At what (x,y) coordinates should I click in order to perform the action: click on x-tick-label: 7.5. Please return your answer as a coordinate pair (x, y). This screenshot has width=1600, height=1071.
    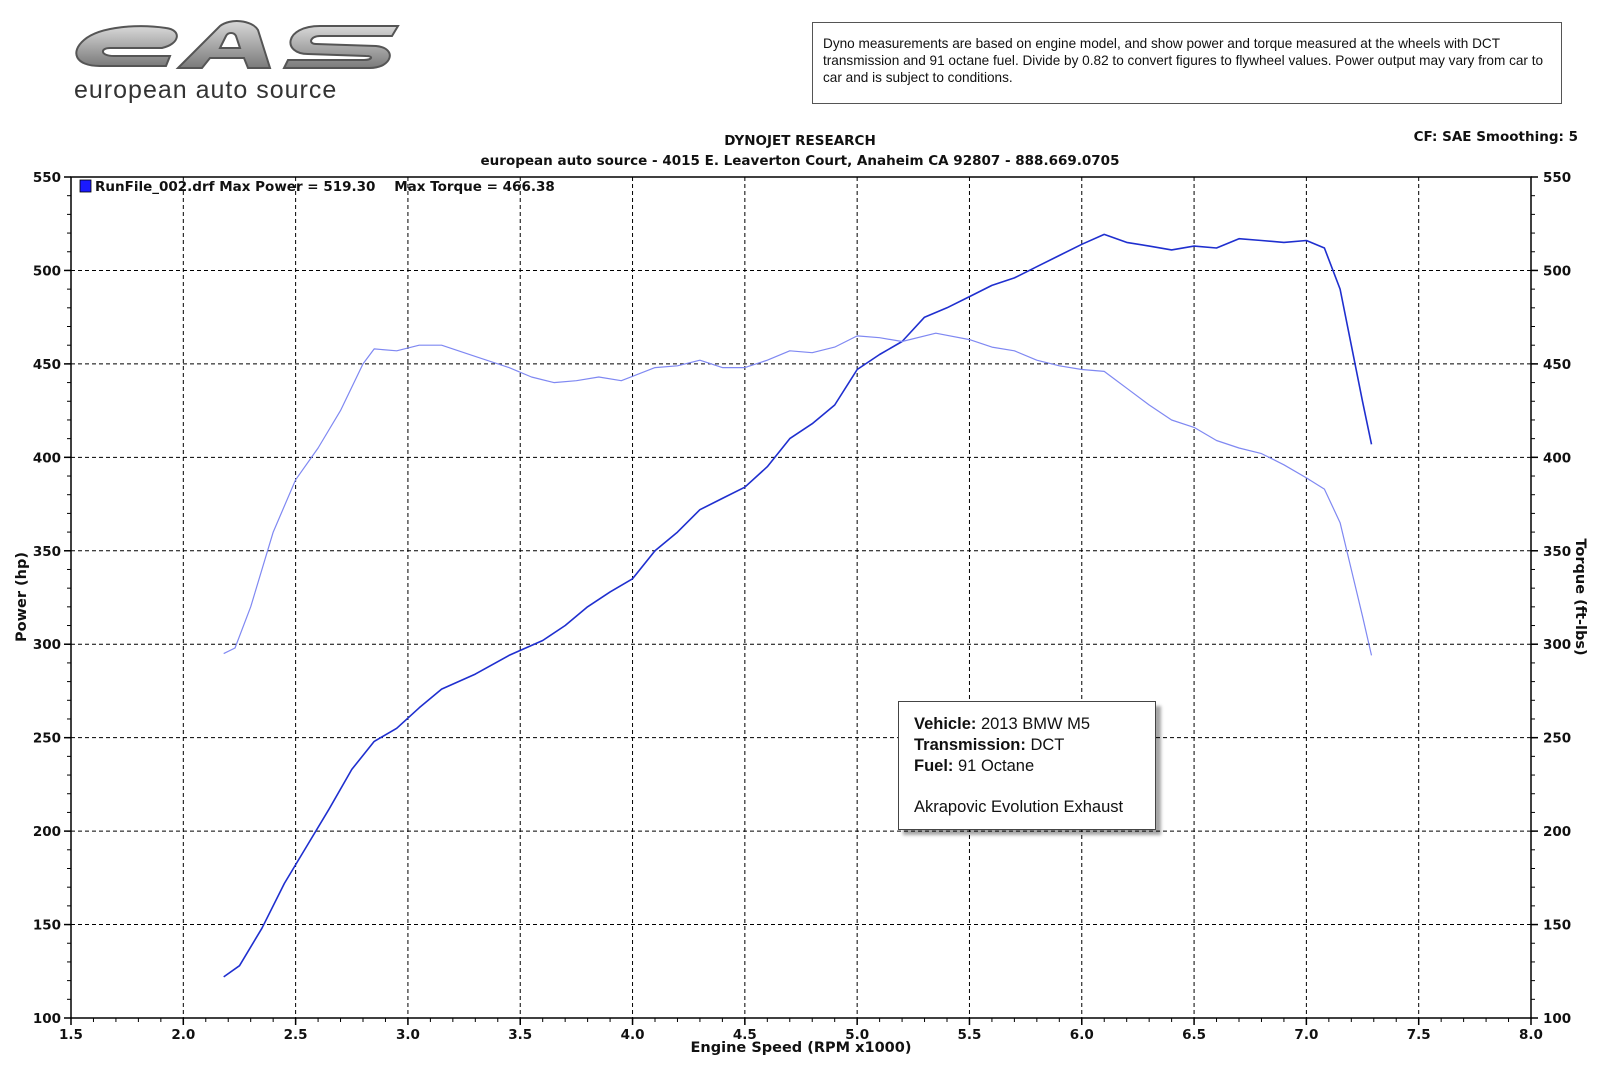
    Looking at the image, I should click on (1419, 1035).